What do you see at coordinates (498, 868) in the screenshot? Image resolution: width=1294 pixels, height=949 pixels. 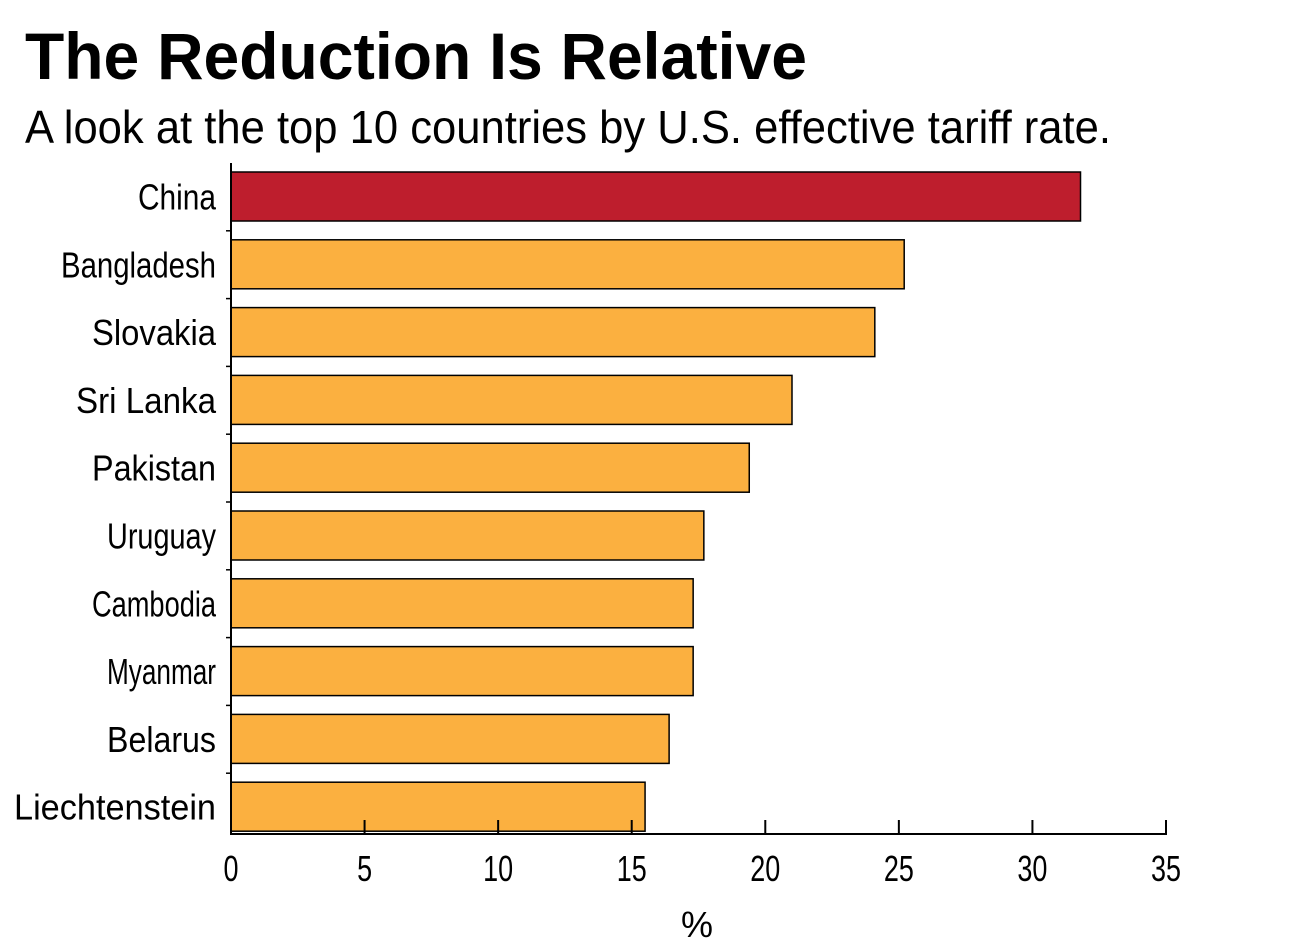 I see `x-tick-label: 10` at bounding box center [498, 868].